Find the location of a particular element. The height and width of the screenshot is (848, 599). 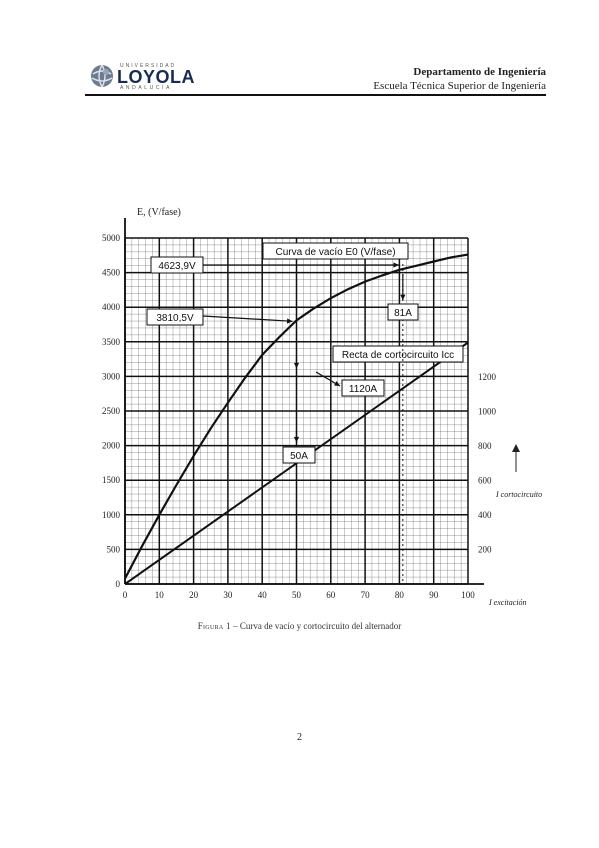

annotation-1120A-box is located at coordinates (363, 388).